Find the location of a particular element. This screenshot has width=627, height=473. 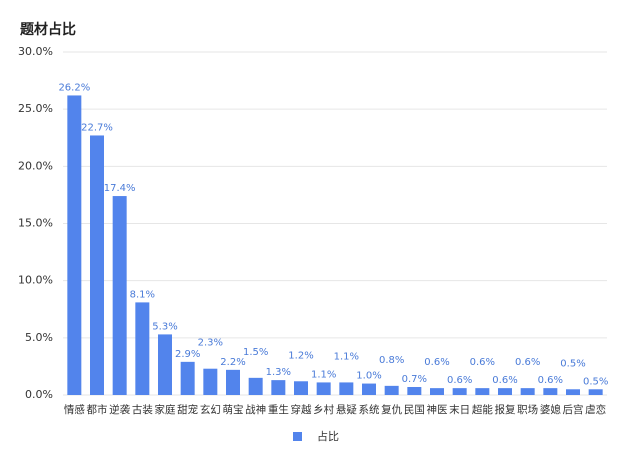

value-label: 2.9% is located at coordinates (187, 354).